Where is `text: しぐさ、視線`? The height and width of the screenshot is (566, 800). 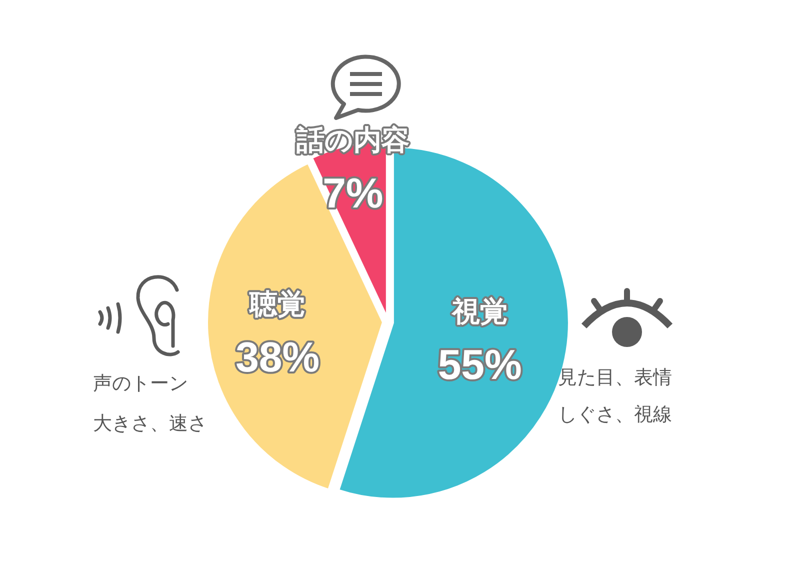
text: しぐさ、視線 is located at coordinates (615, 415).